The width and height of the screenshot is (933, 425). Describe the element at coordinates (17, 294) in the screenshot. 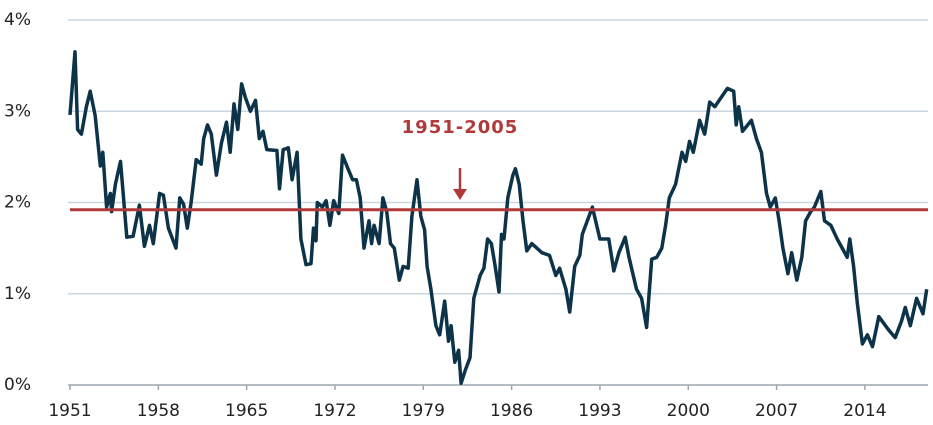

I see `y-tick-label: 1%` at that location.